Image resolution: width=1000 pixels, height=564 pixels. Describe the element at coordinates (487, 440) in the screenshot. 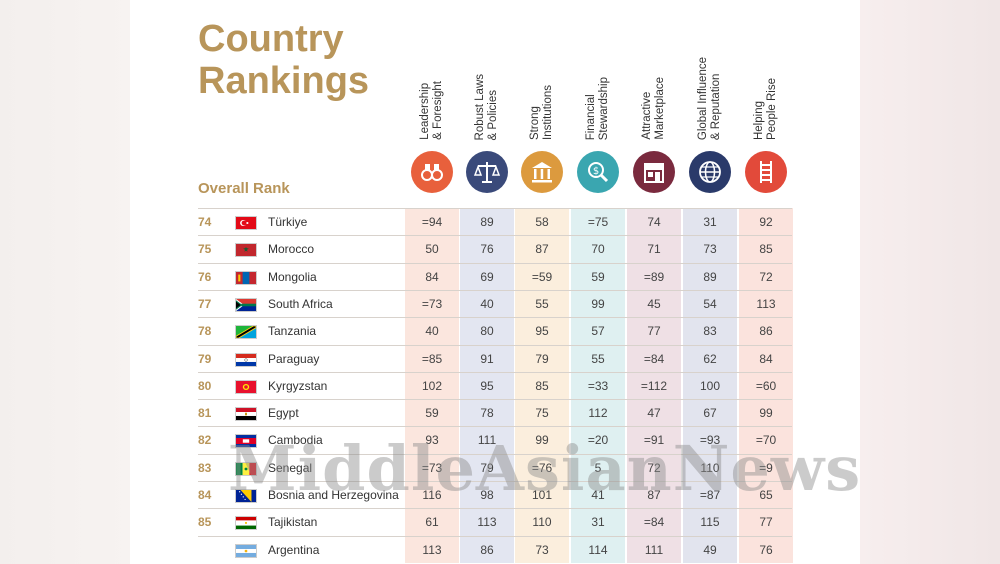

I see `score-cell: 111` at that location.